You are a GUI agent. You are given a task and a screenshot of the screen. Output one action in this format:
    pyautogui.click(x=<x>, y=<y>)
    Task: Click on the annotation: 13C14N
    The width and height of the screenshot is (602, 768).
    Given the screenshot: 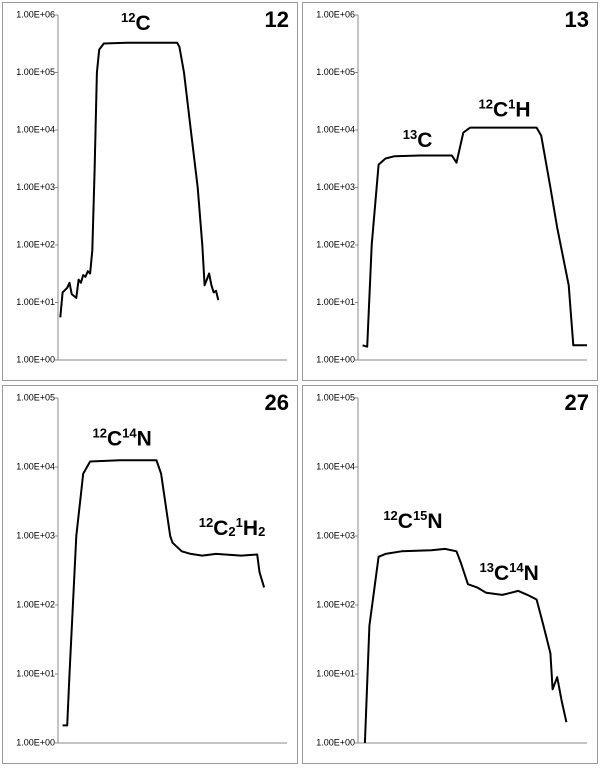 What is the action you would take?
    pyautogui.click(x=508, y=572)
    